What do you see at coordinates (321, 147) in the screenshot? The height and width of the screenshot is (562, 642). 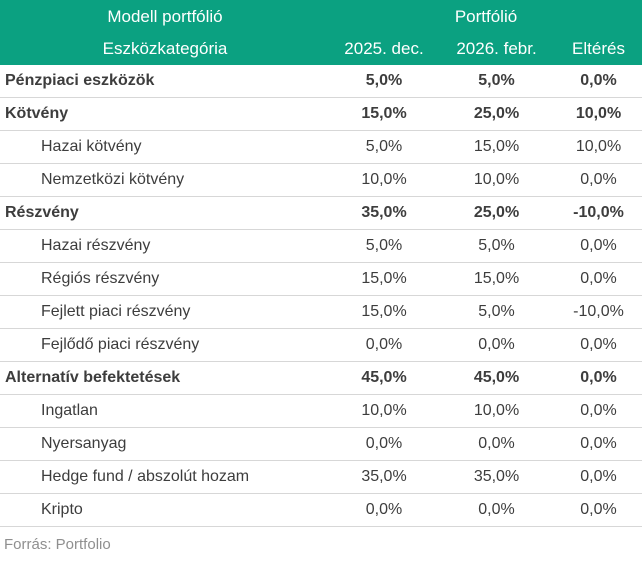 I see `table-row: Hazai kötvény 5,0% 15,0% 10,0%` at bounding box center [321, 147].